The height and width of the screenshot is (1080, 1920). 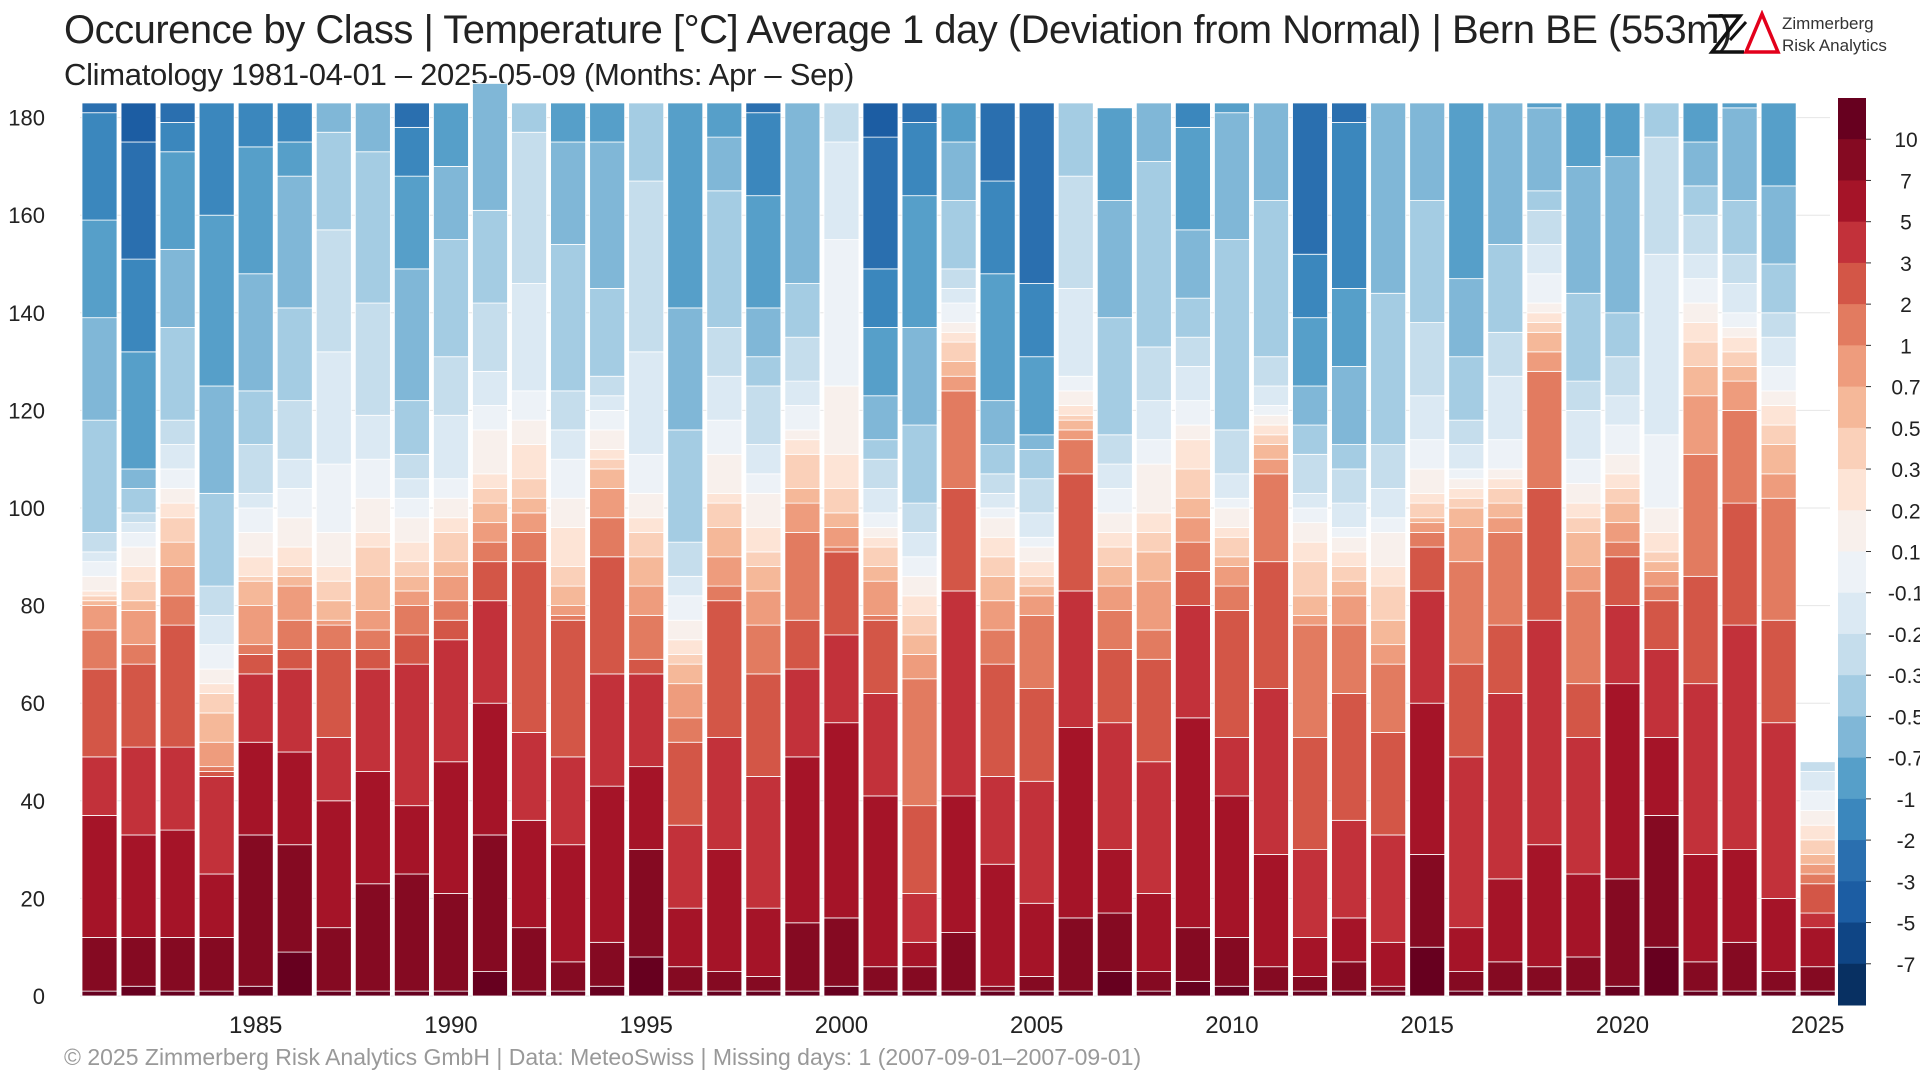 What do you see at coordinates (880, 549) in the screenshot?
I see `bar-2001` at bounding box center [880, 549].